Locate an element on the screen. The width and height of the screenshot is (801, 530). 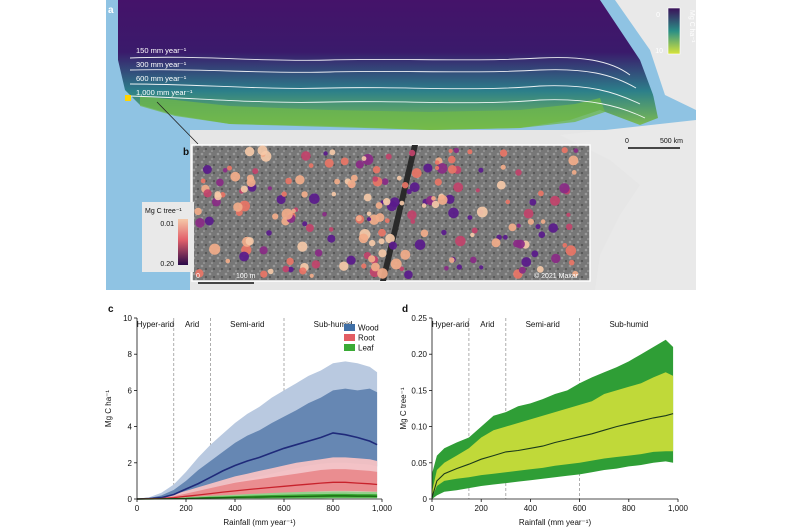
zoom-marker is located at coordinates (128, 98).